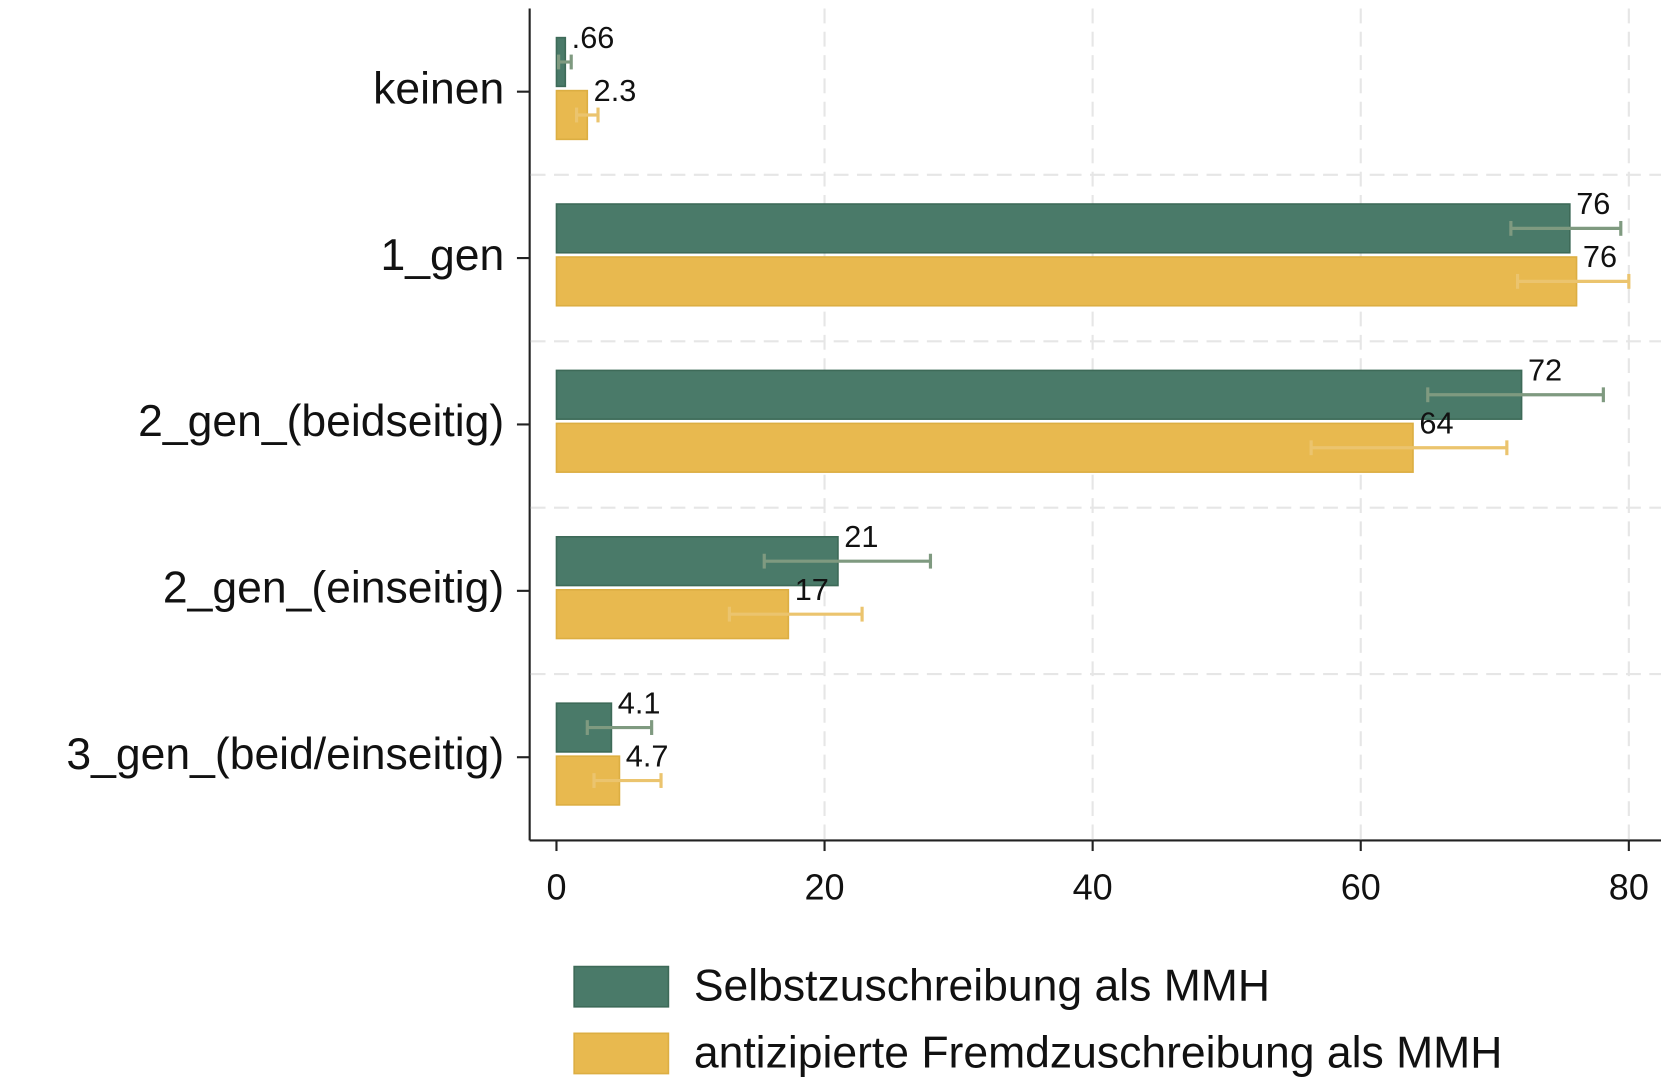 This screenshot has width=1661, height=1081. Describe the element at coordinates (1093, 887) in the screenshot. I see `x-tick-label: 40` at that location.